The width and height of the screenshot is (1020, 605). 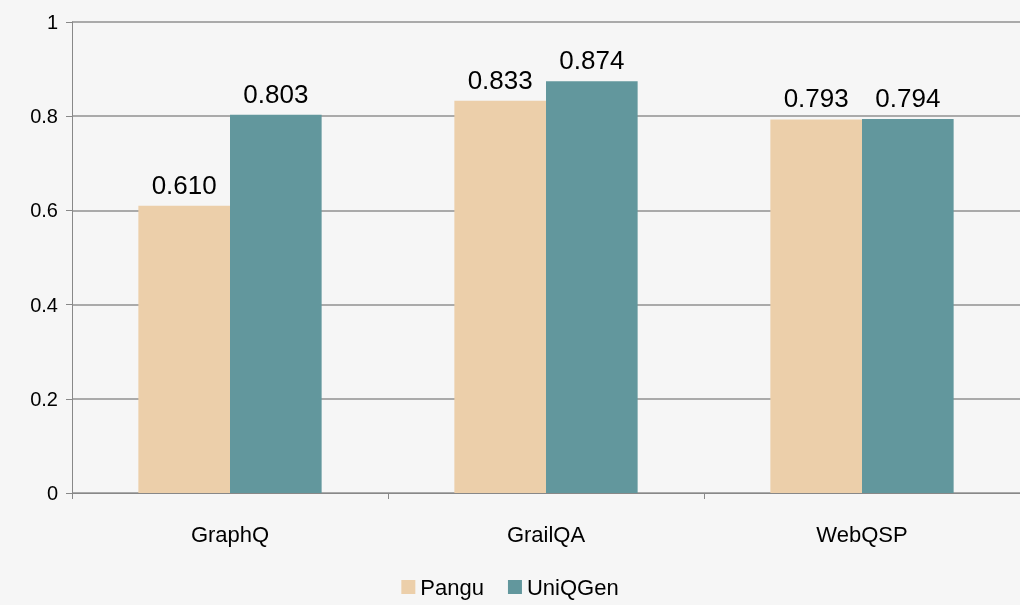 What do you see at coordinates (500, 79) in the screenshot?
I see `data-label: 0.833` at bounding box center [500, 79].